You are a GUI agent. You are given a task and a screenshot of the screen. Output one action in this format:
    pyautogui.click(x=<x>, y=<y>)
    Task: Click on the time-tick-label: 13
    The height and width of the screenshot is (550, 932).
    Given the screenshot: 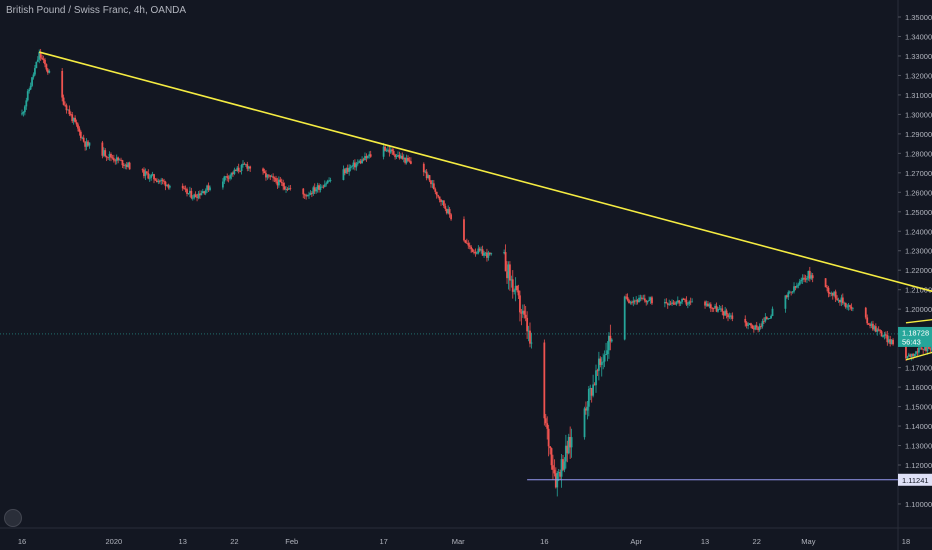 What is the action you would take?
    pyautogui.click(x=705, y=541)
    